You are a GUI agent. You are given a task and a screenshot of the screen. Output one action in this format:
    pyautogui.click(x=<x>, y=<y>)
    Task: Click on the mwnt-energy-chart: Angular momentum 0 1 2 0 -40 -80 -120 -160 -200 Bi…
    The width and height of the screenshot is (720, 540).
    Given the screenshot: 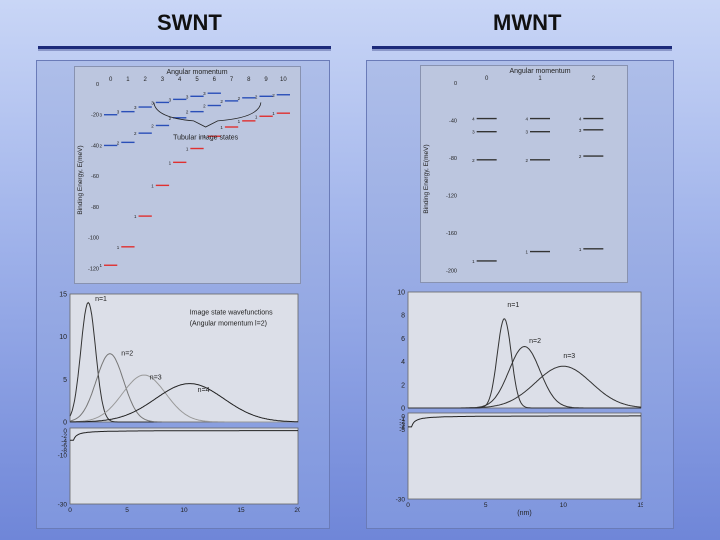 What is the action you would take?
    pyautogui.click(x=513, y=171)
    